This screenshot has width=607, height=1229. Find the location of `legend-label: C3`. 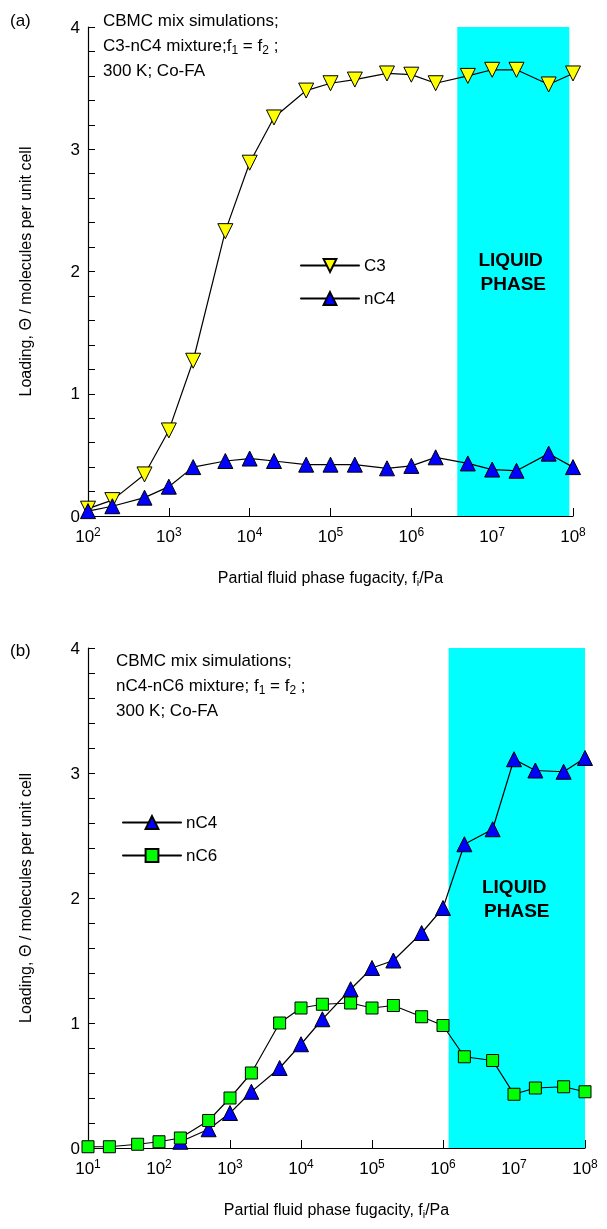

legend-label: C3 is located at coordinates (375, 265).